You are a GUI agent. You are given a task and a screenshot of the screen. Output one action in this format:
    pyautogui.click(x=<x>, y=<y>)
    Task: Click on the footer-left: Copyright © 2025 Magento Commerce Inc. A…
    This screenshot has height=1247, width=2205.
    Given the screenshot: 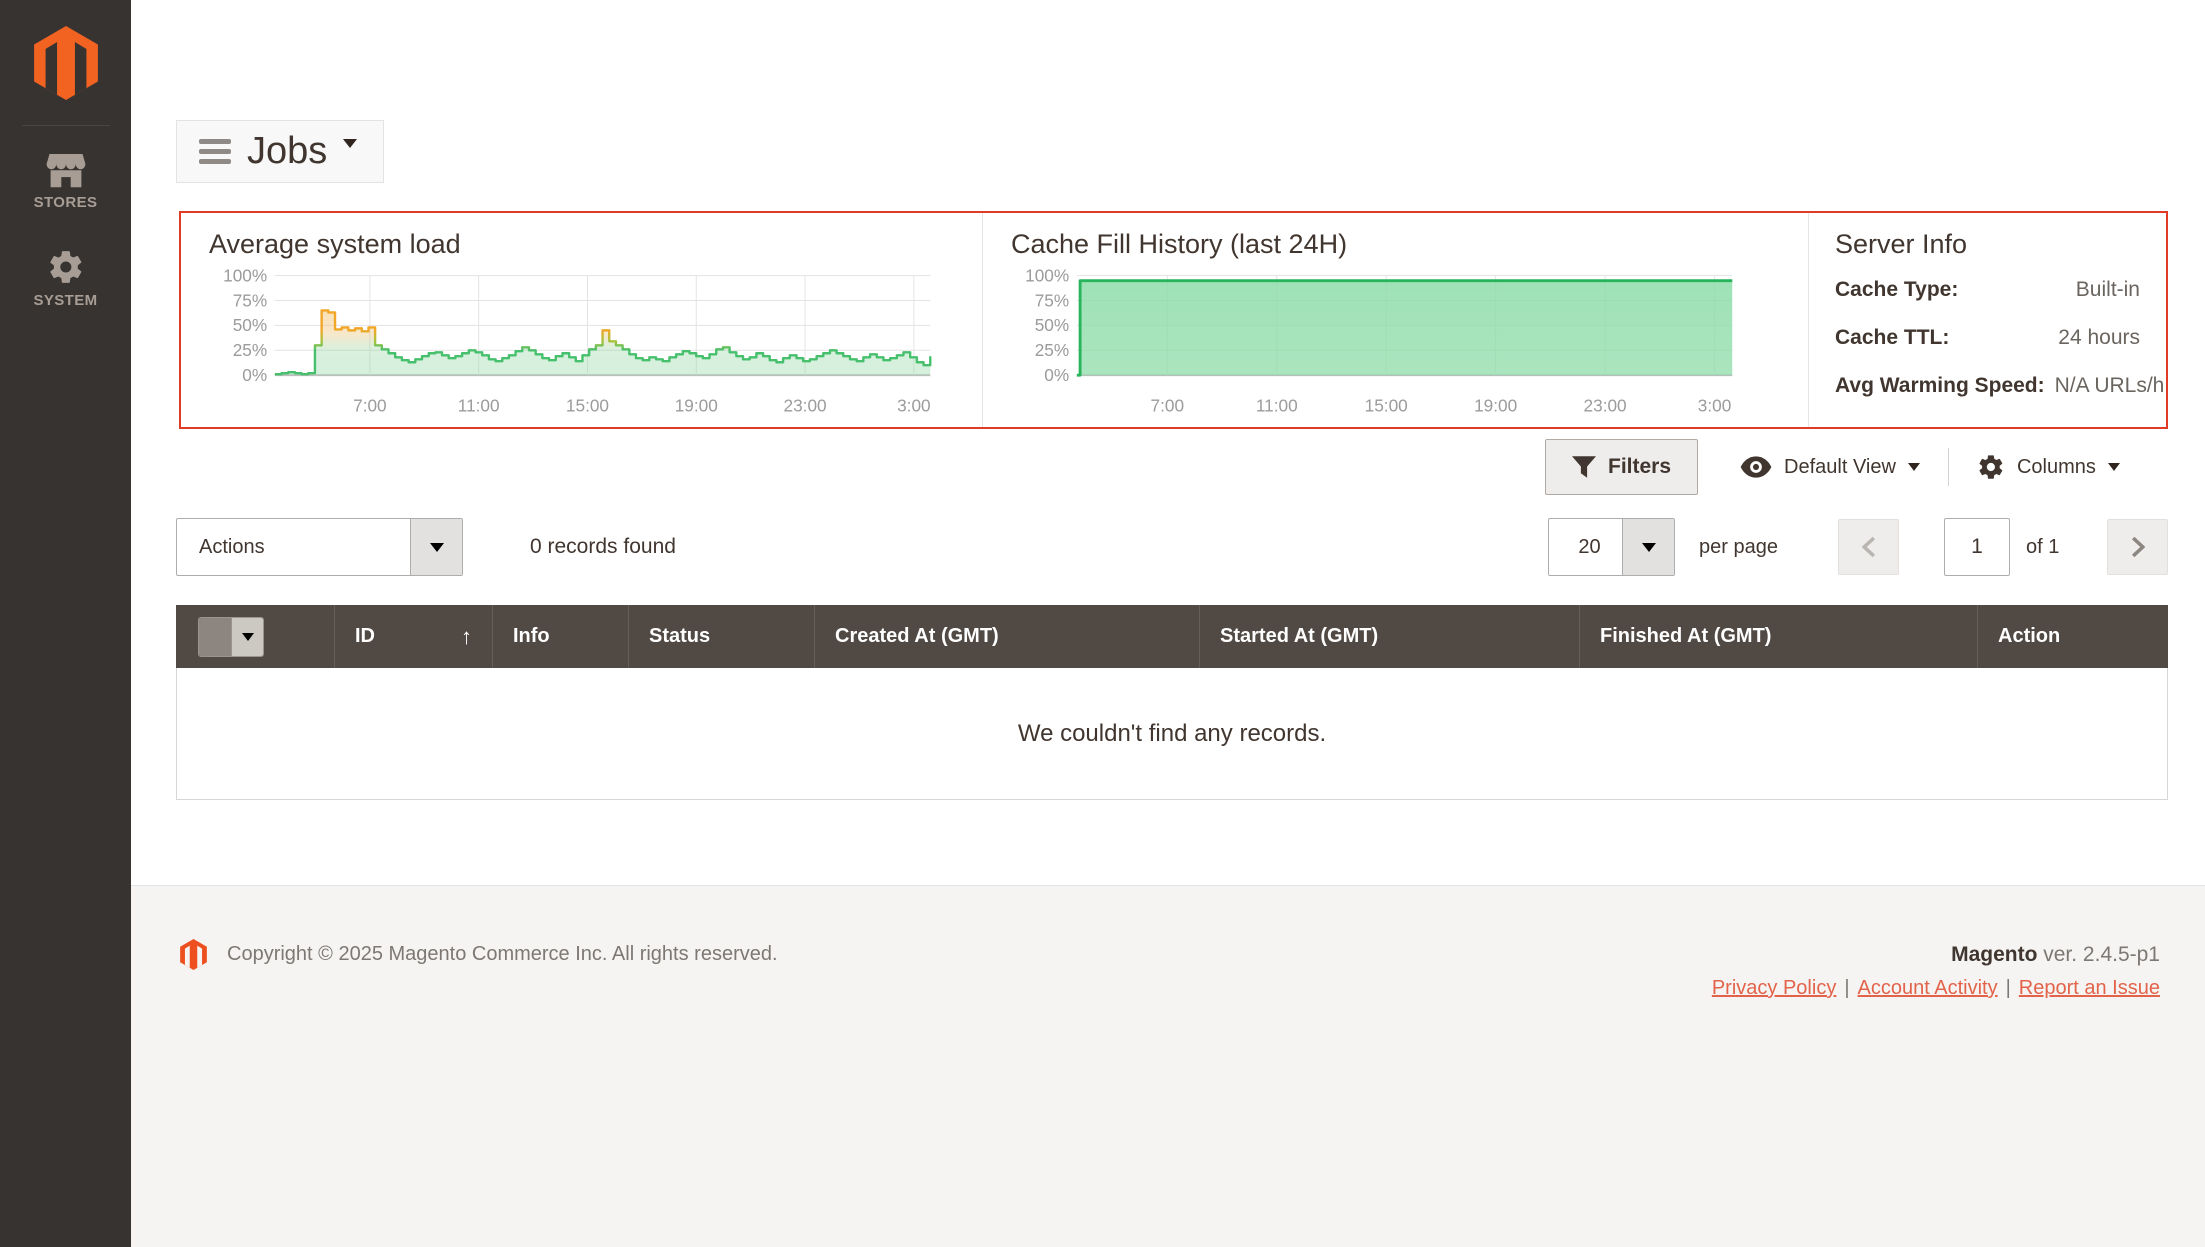 What is the action you would take?
    pyautogui.click(x=479, y=954)
    